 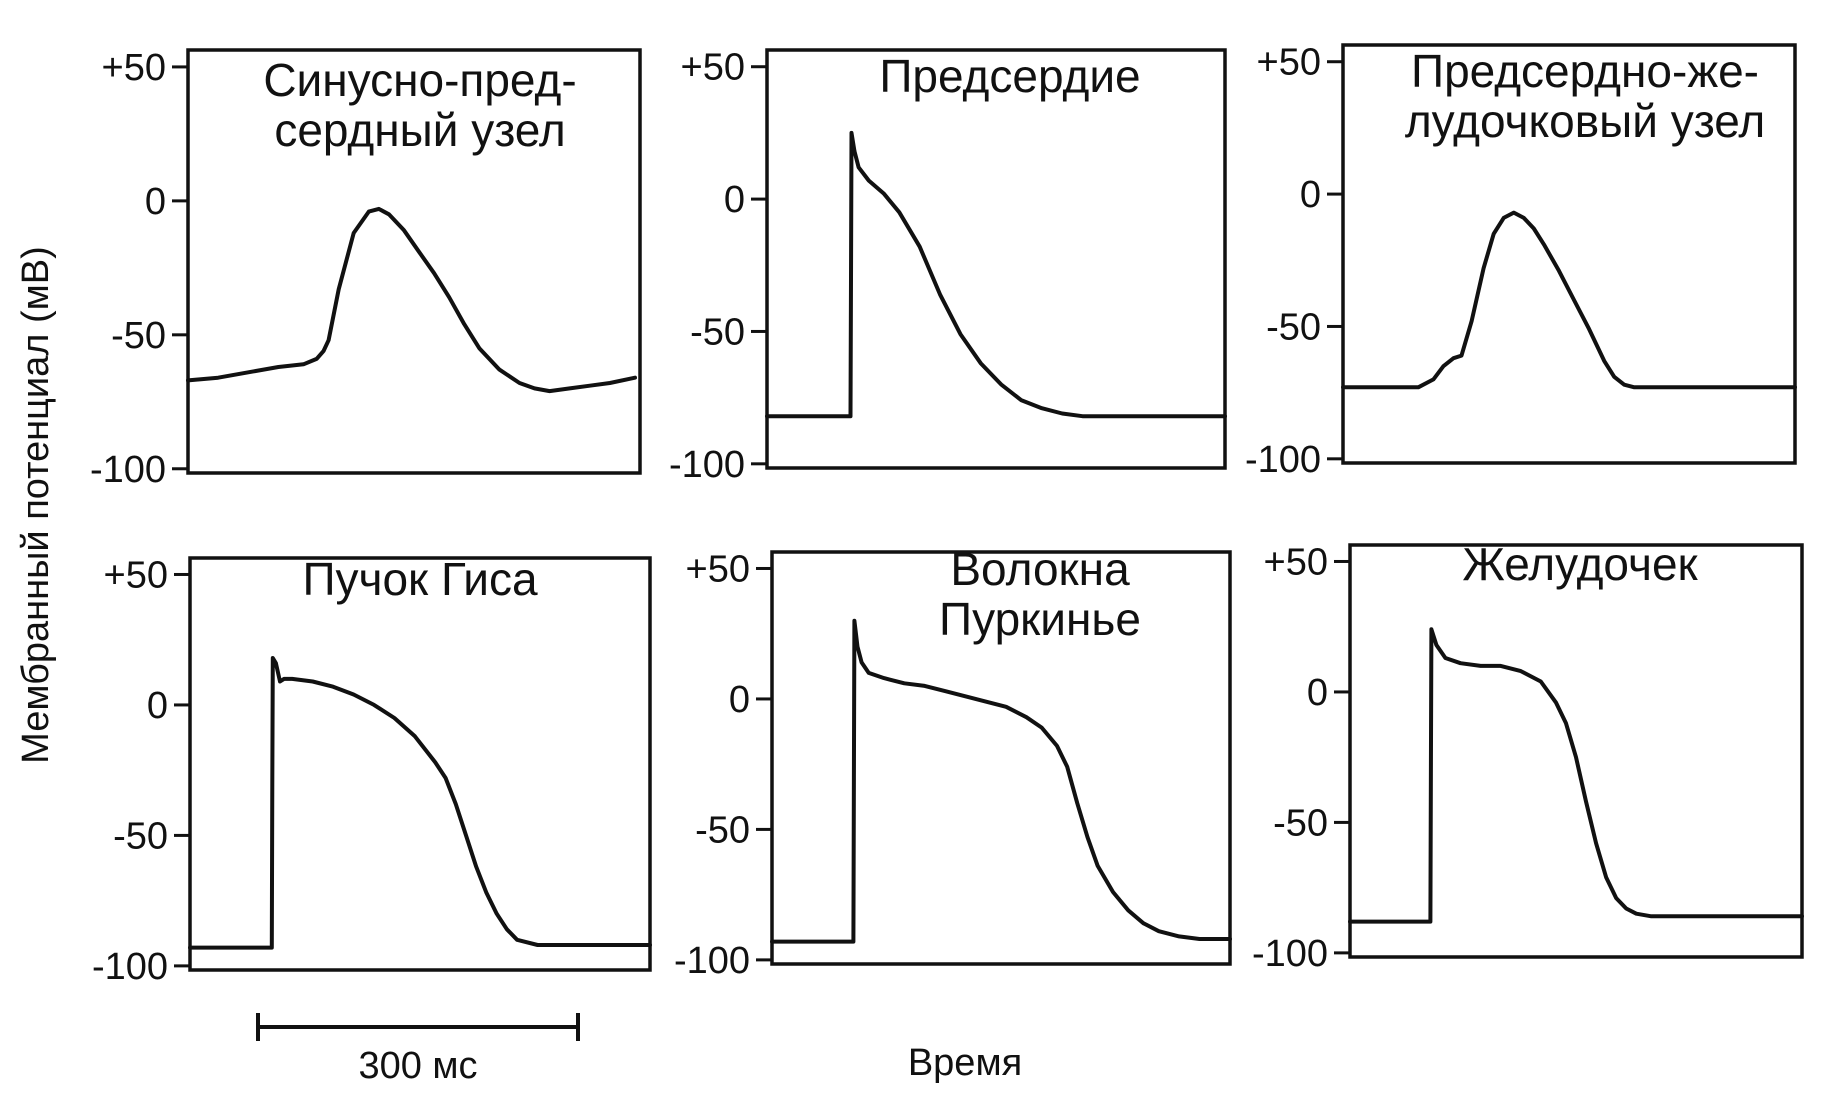 I want to click on panel-title: Предсердие, so click(x=1009, y=76).